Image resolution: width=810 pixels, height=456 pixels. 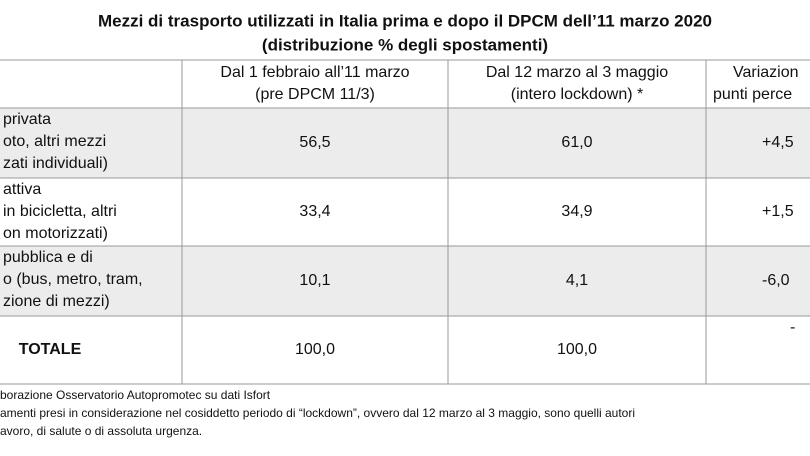 I want to click on row-label: on motorizzati), so click(x=55, y=233).